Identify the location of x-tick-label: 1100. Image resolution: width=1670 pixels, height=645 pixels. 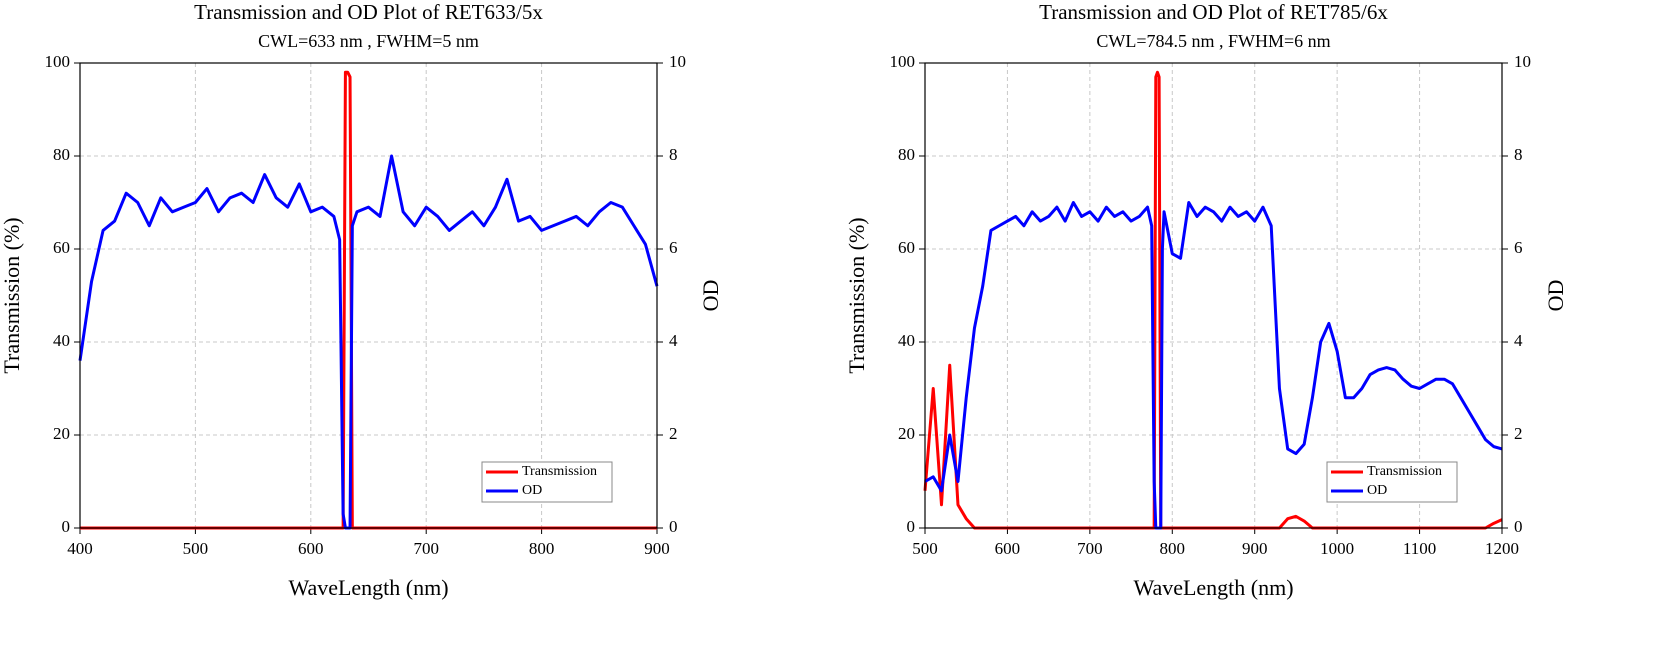
(1419, 548).